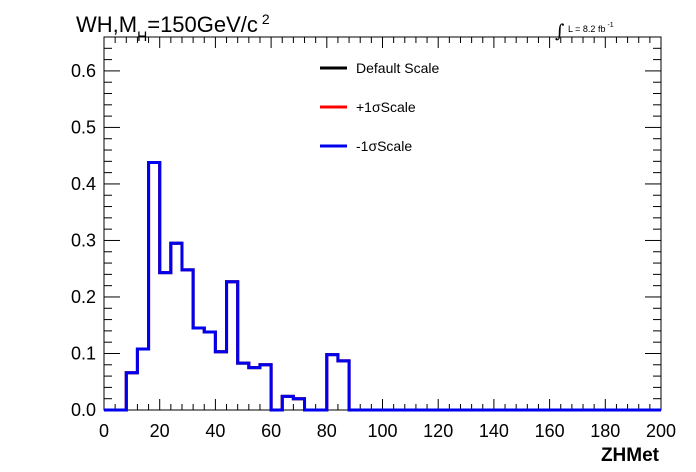  I want to click on x-tick-label: 100, so click(382, 431).